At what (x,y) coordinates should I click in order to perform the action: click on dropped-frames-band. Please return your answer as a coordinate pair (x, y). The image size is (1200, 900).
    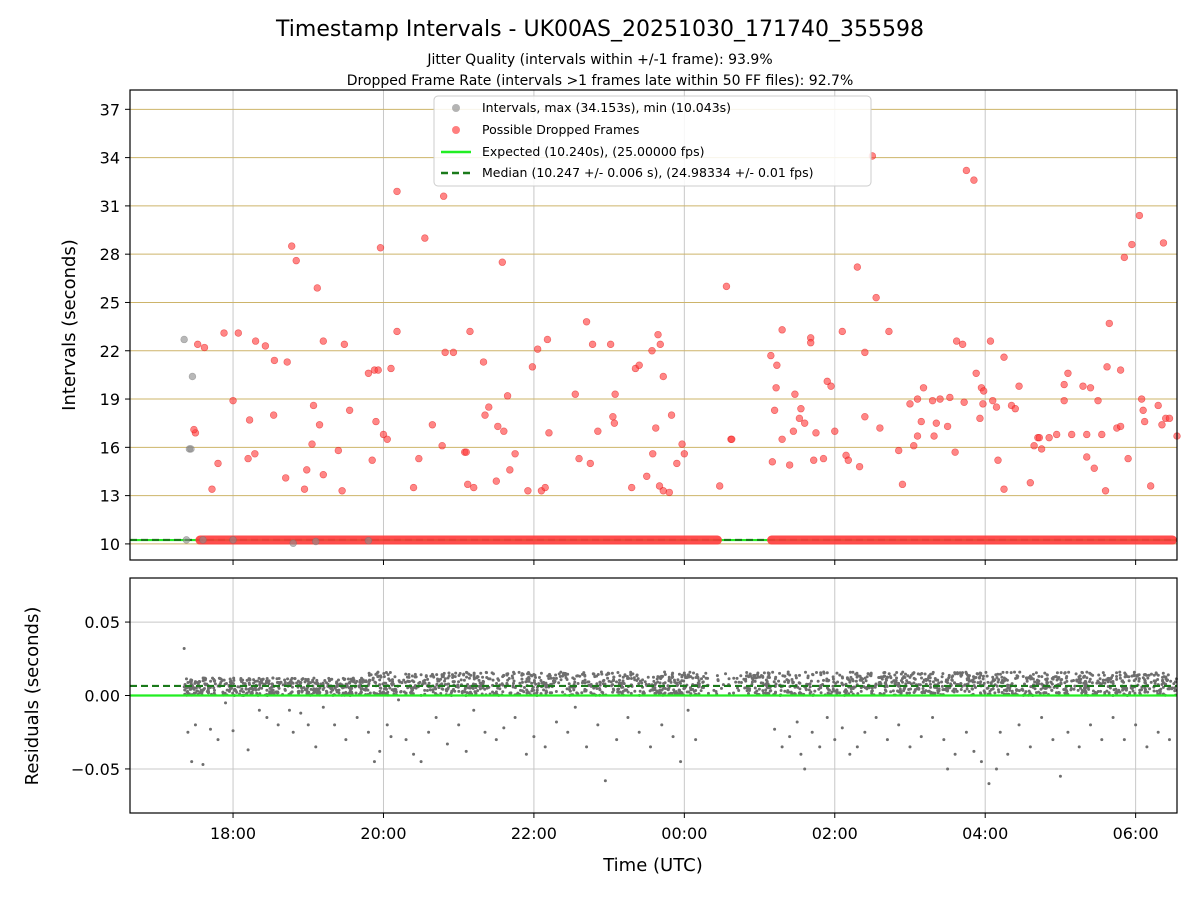
    Looking at the image, I should click on (972, 540).